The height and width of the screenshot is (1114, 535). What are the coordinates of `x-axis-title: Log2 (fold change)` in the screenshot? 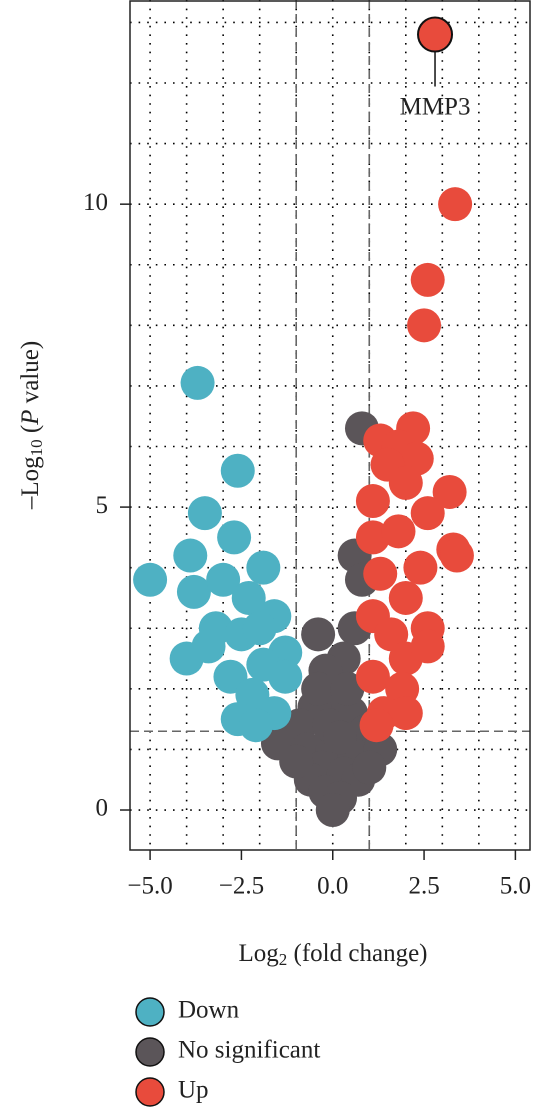 It's located at (333, 954).